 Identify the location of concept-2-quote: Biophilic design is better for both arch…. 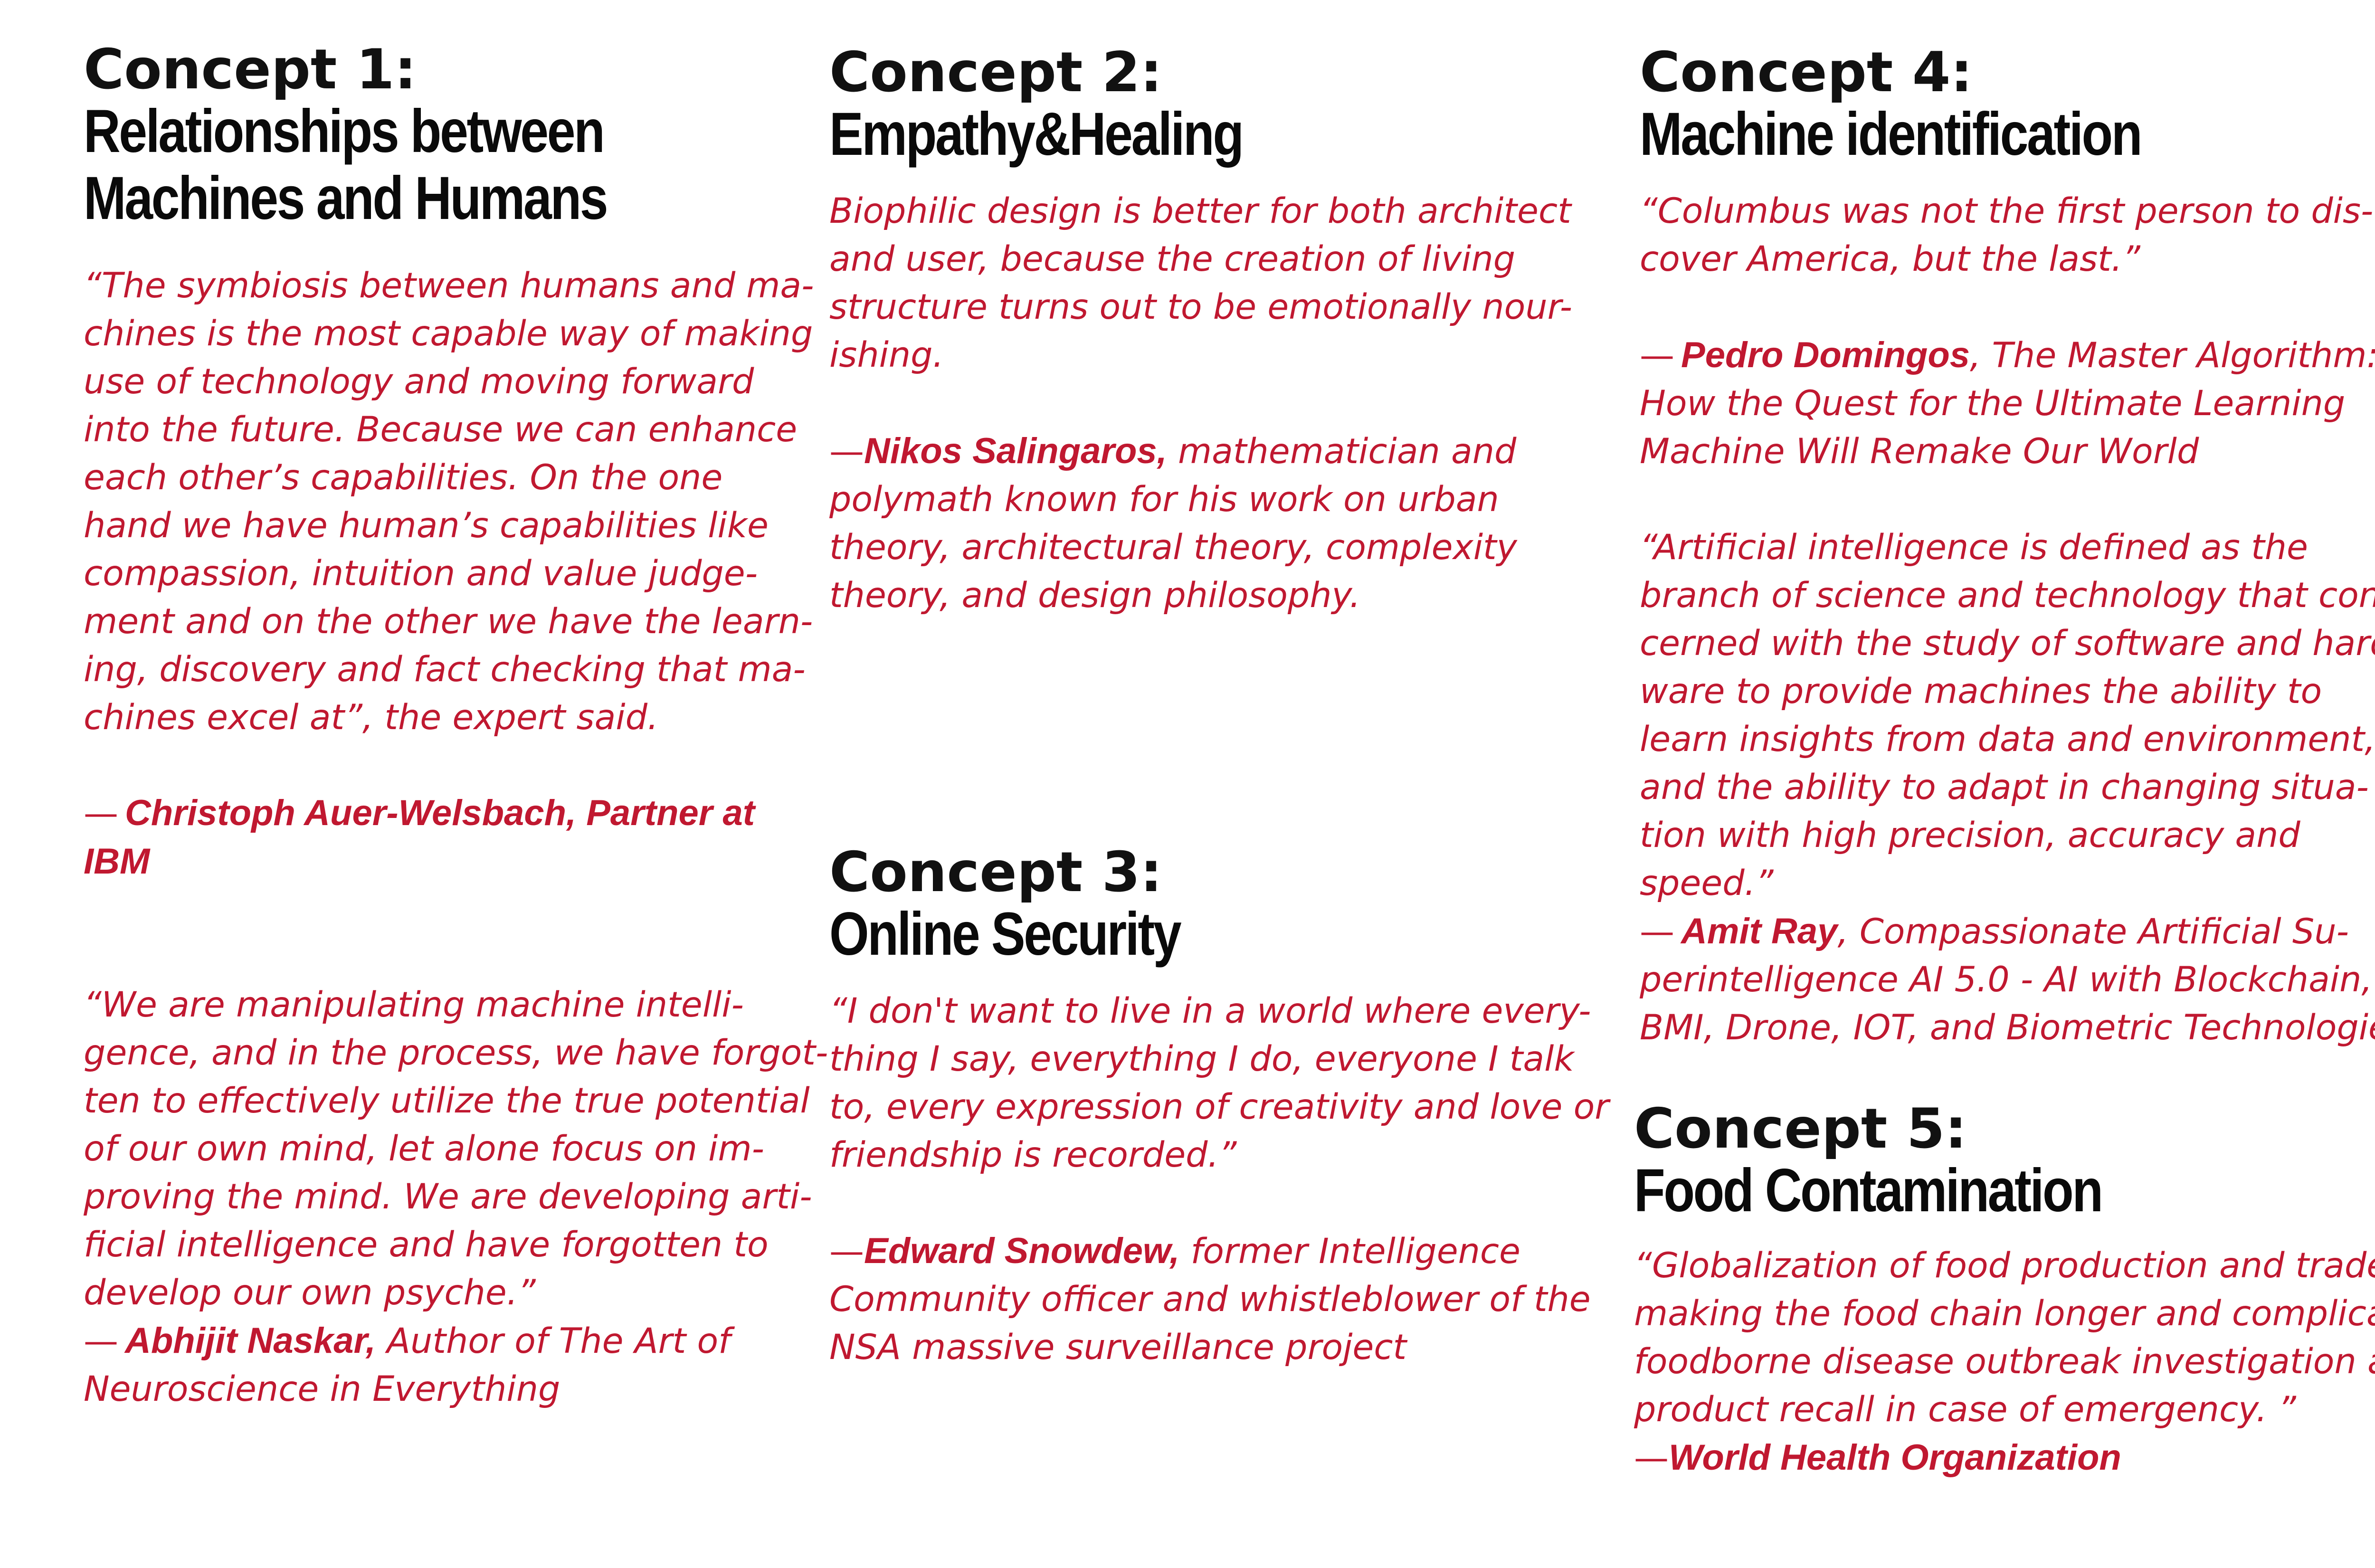
(1200, 283).